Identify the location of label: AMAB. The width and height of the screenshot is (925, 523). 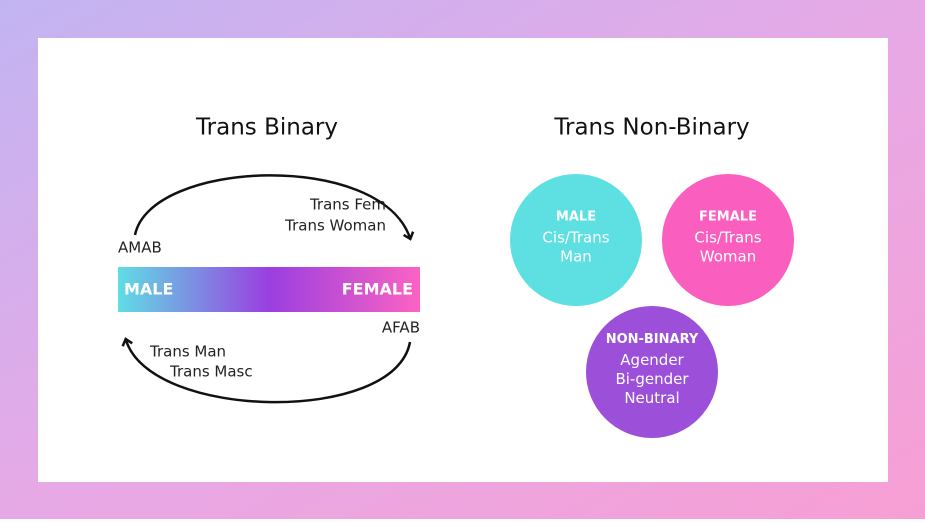
(140, 248).